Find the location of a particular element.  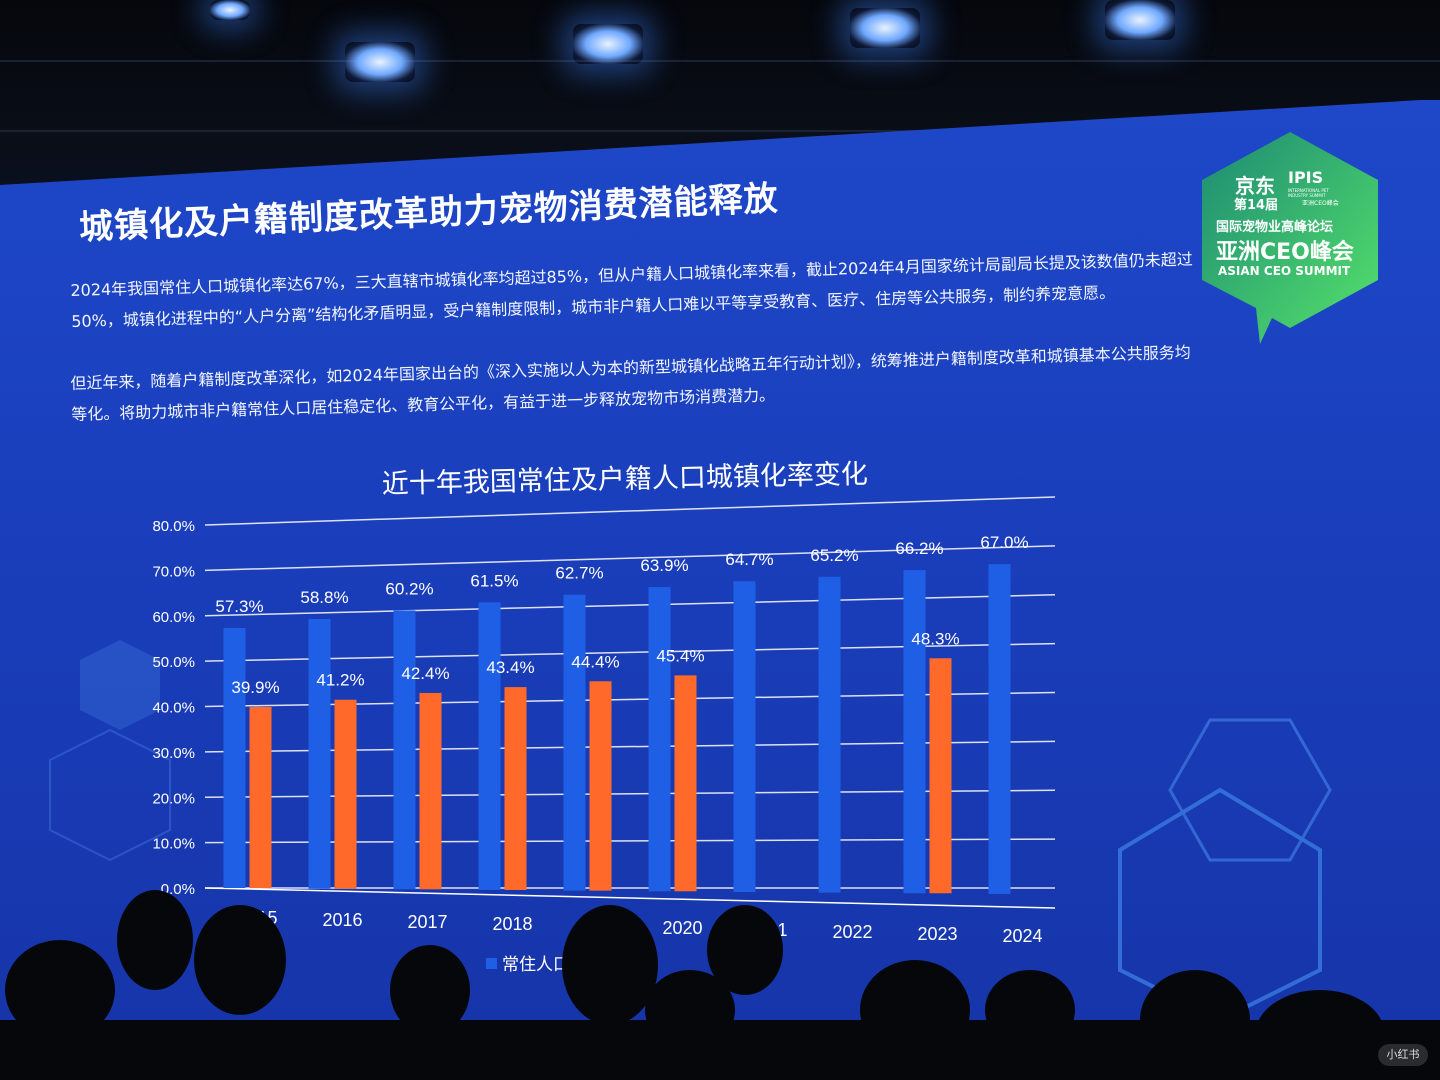

y-tick-label: 10.0% is located at coordinates (173, 844).